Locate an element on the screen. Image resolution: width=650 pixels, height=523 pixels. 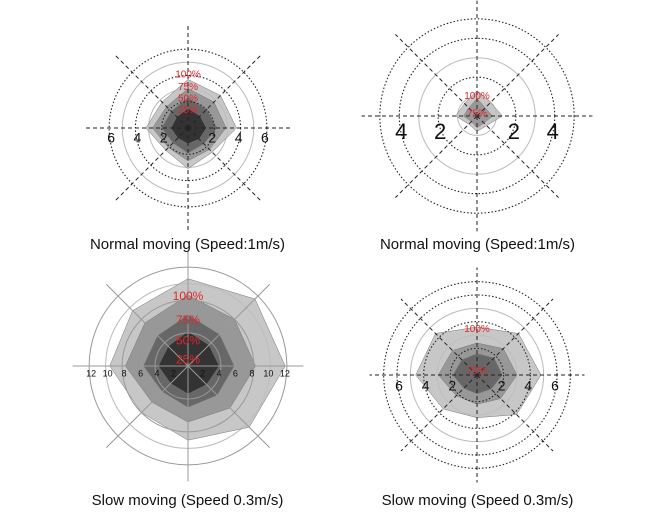
radar-area-75pct is located at coordinates (478, 113).